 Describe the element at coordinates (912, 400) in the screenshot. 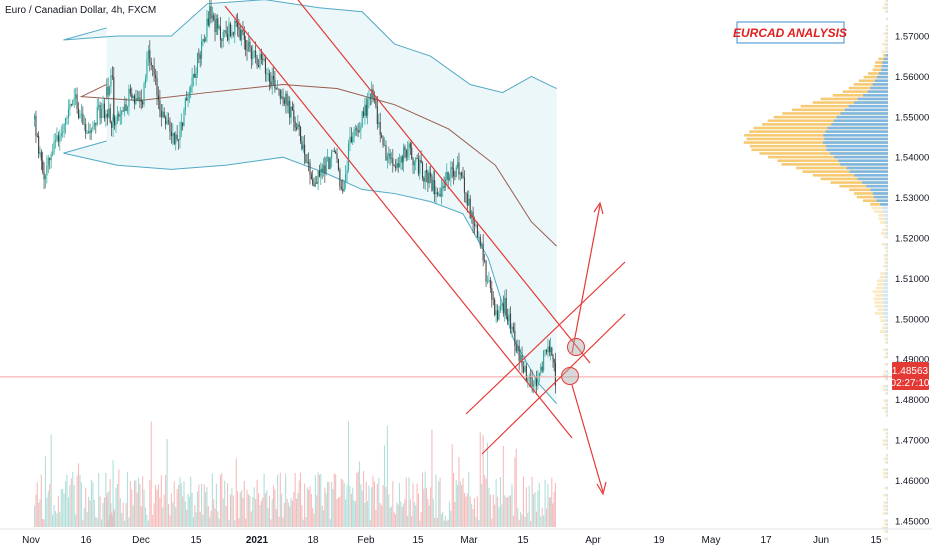

I see `y-tick-label: 1.48000` at that location.